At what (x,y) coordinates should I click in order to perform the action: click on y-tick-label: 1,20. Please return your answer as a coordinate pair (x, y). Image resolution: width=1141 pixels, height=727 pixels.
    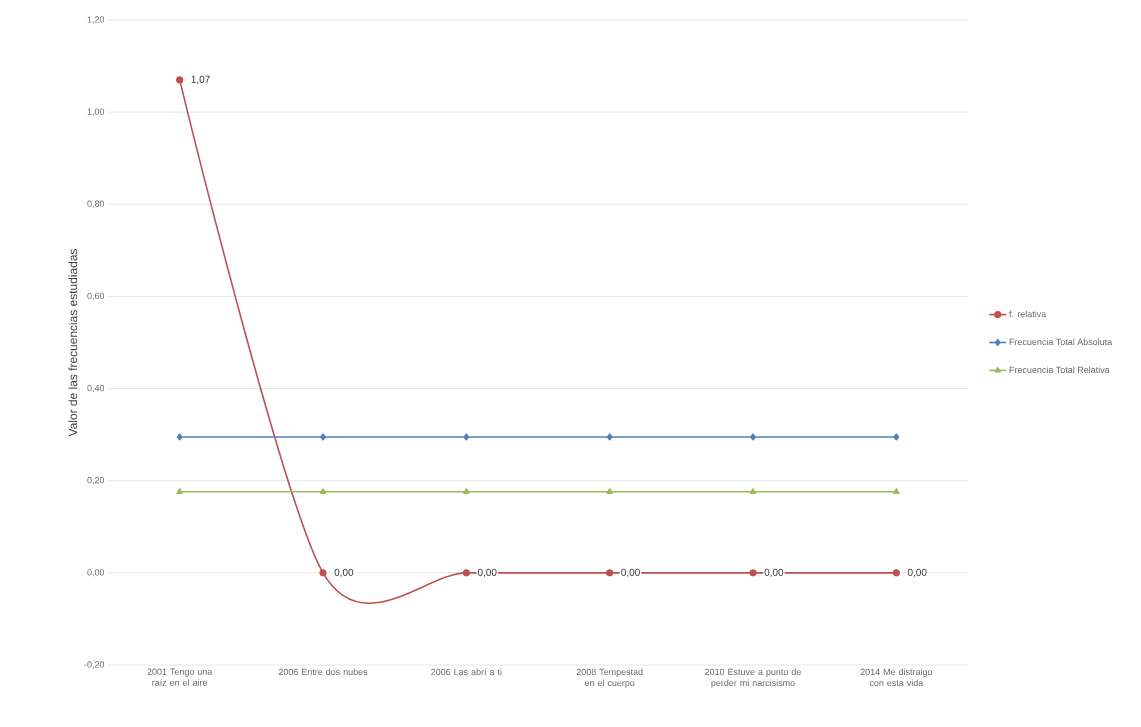
    Looking at the image, I should click on (96, 20).